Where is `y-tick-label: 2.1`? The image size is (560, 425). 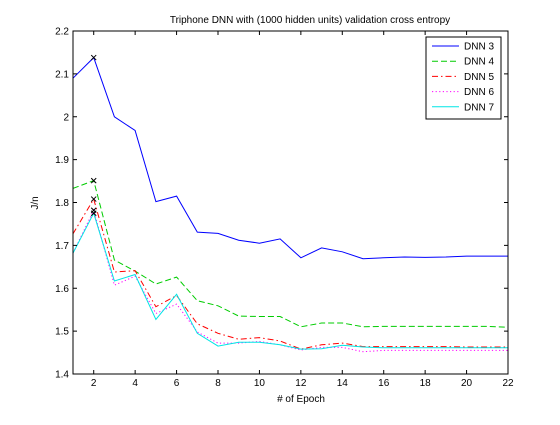 y-tick-label: 2.1 is located at coordinates (62, 74).